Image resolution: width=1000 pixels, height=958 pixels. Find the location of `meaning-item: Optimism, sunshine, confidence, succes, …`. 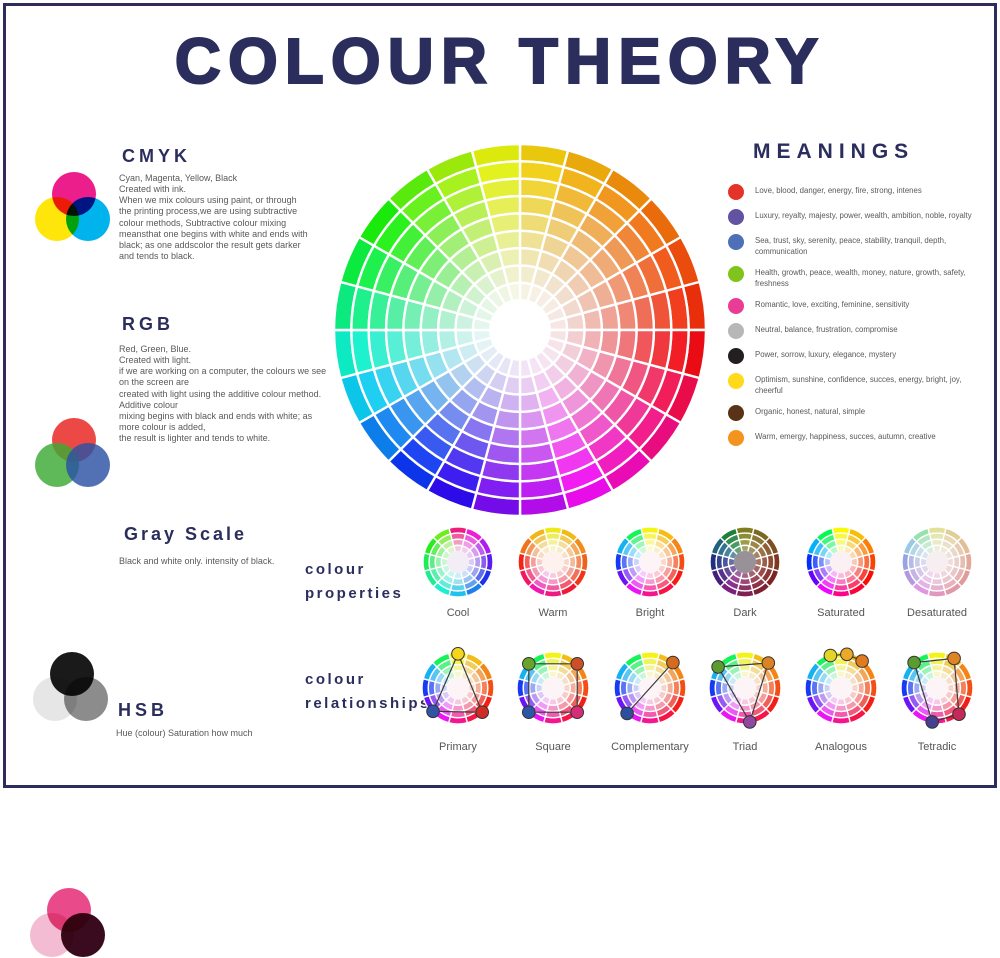

meaning-item: Optimism, sunshine, confidence, succes, … is located at coordinates (859, 384).